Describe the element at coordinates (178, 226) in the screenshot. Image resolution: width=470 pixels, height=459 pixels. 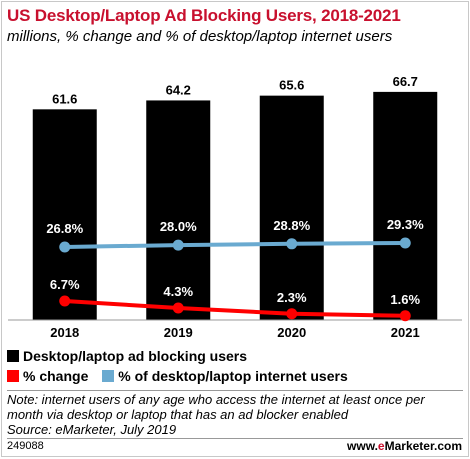
I see `share-label-2019: 28.0%` at that location.